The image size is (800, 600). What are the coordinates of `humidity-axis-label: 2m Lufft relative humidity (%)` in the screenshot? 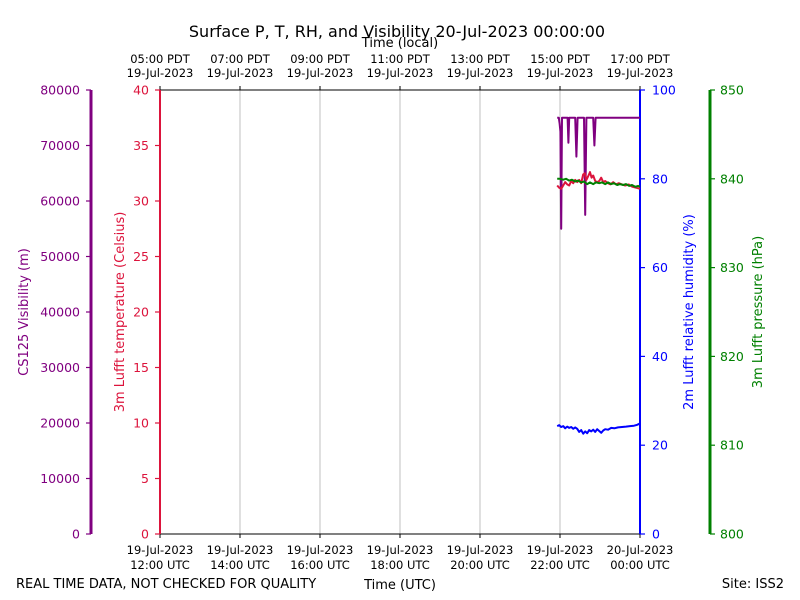 It's located at (689, 312).